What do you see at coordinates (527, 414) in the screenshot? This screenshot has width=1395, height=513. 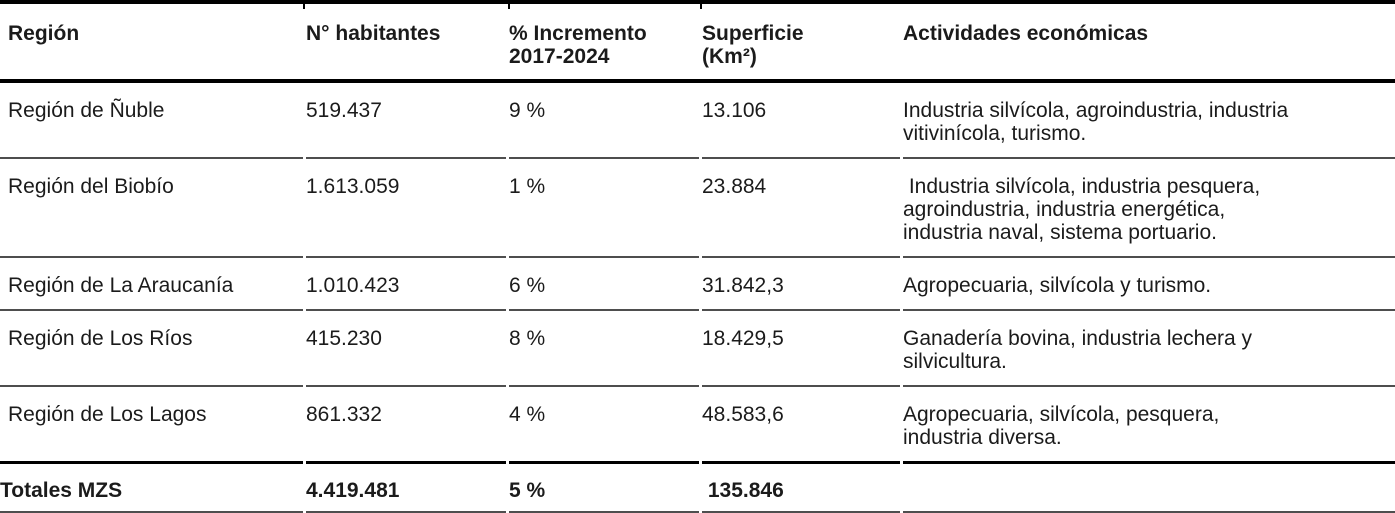 I see `cell-incremento: 4 %` at bounding box center [527, 414].